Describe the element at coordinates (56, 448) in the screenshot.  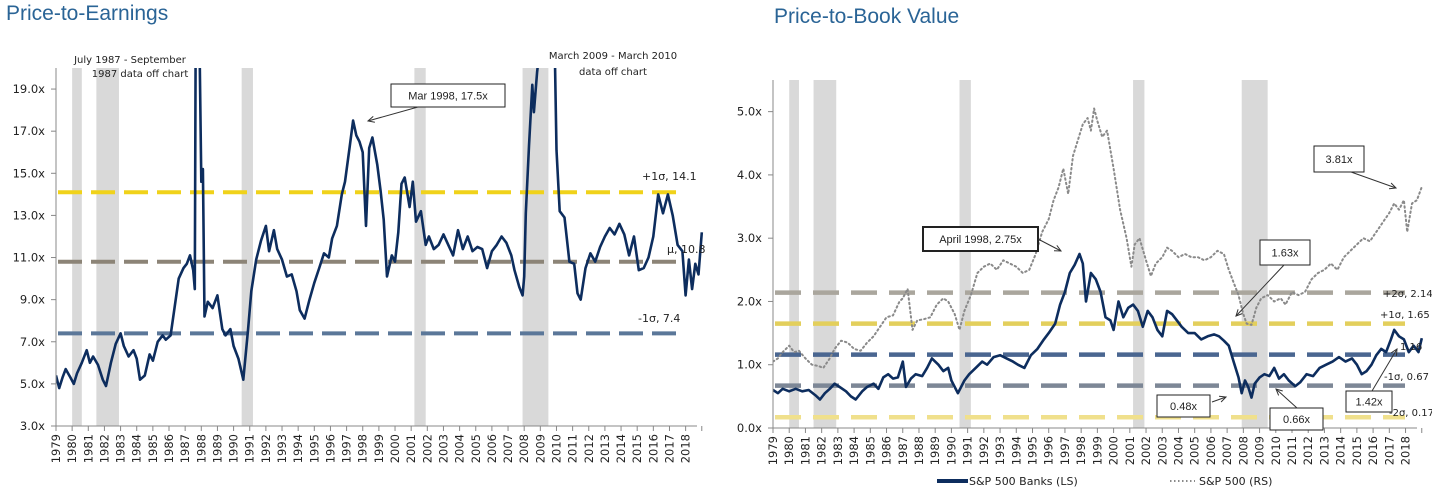
I see `x-tick-label: 1979` at that location.